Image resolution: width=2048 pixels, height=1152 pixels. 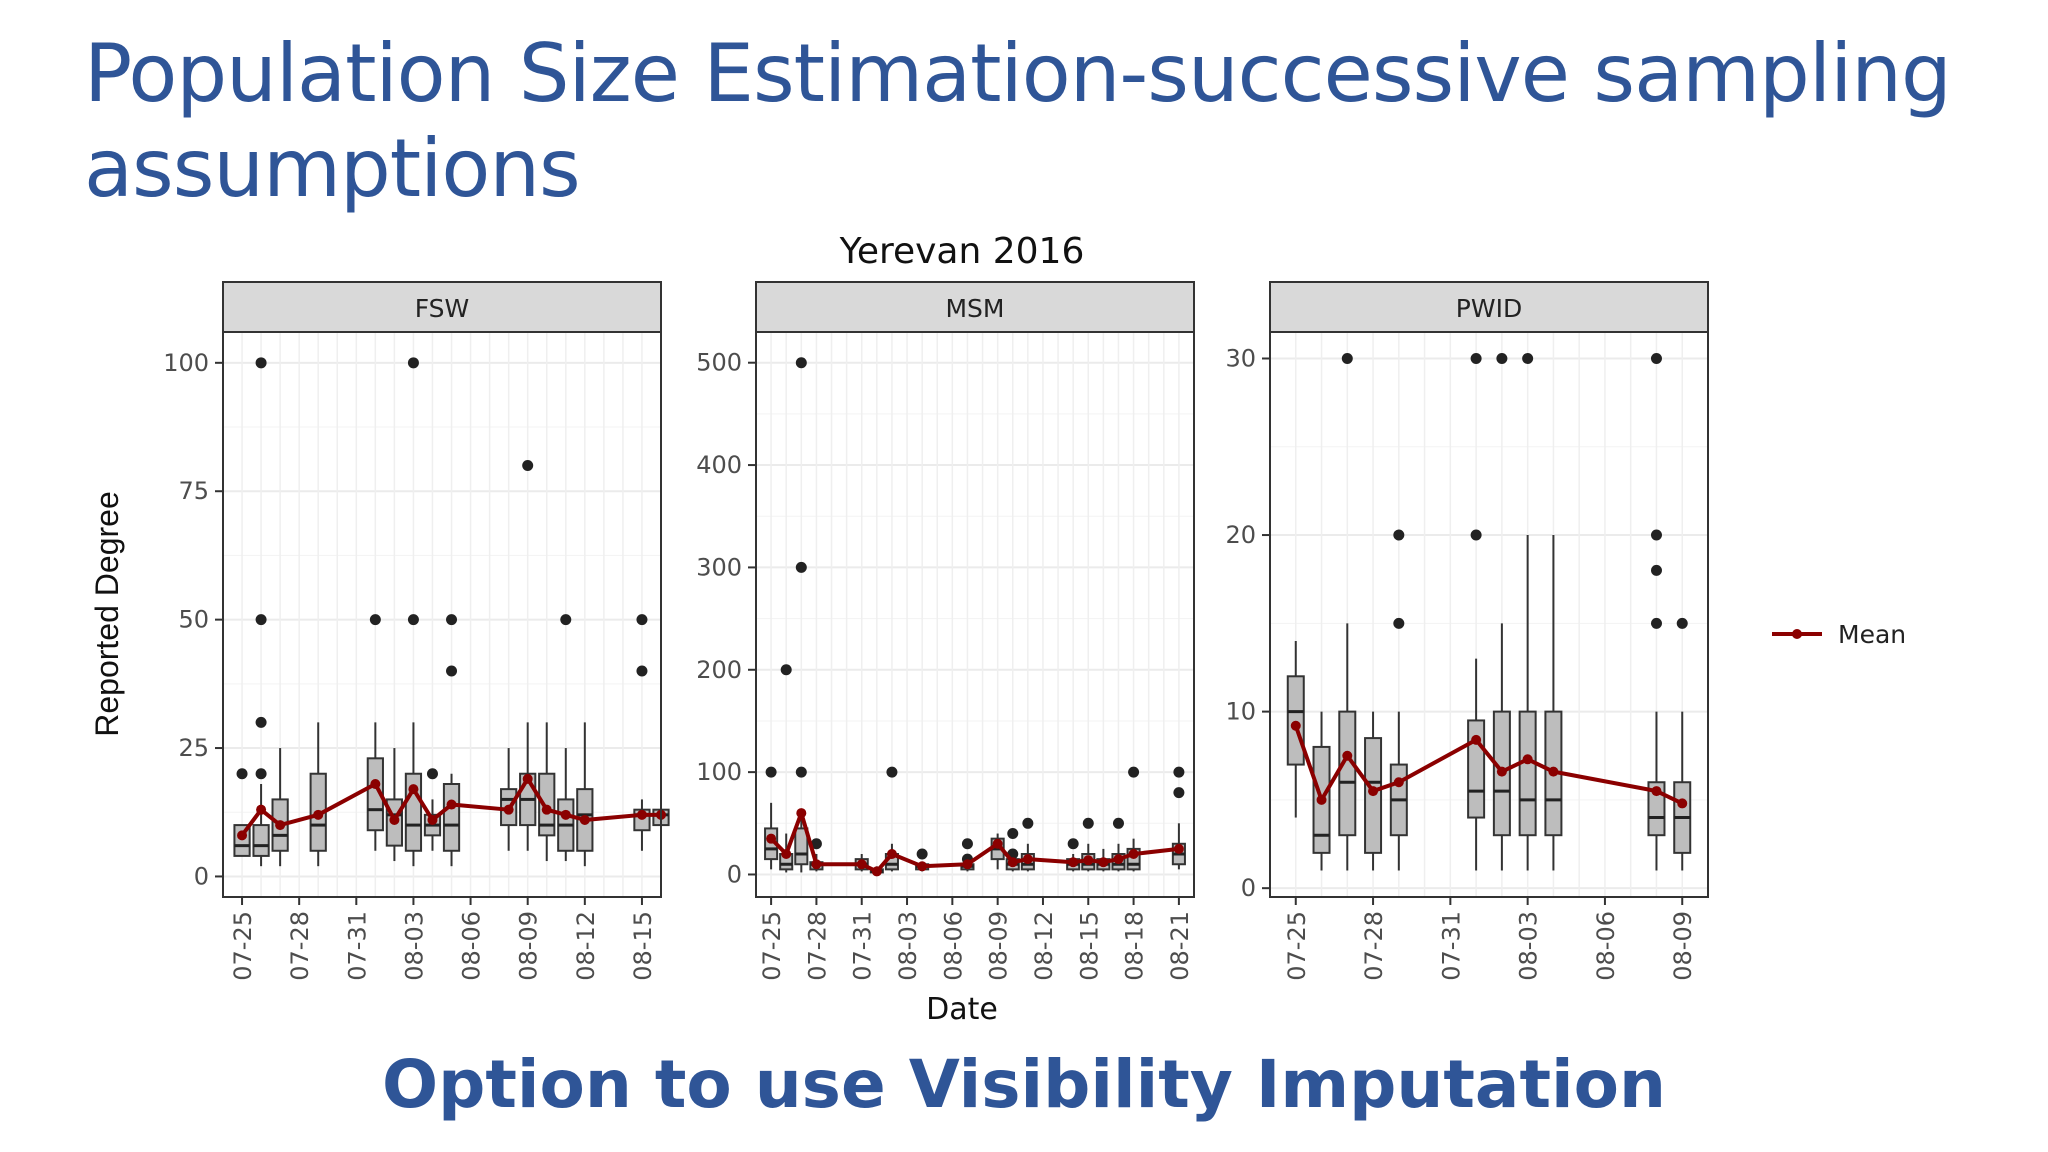 What do you see at coordinates (1839, 634) in the screenshot?
I see `legend: Mean` at bounding box center [1839, 634].